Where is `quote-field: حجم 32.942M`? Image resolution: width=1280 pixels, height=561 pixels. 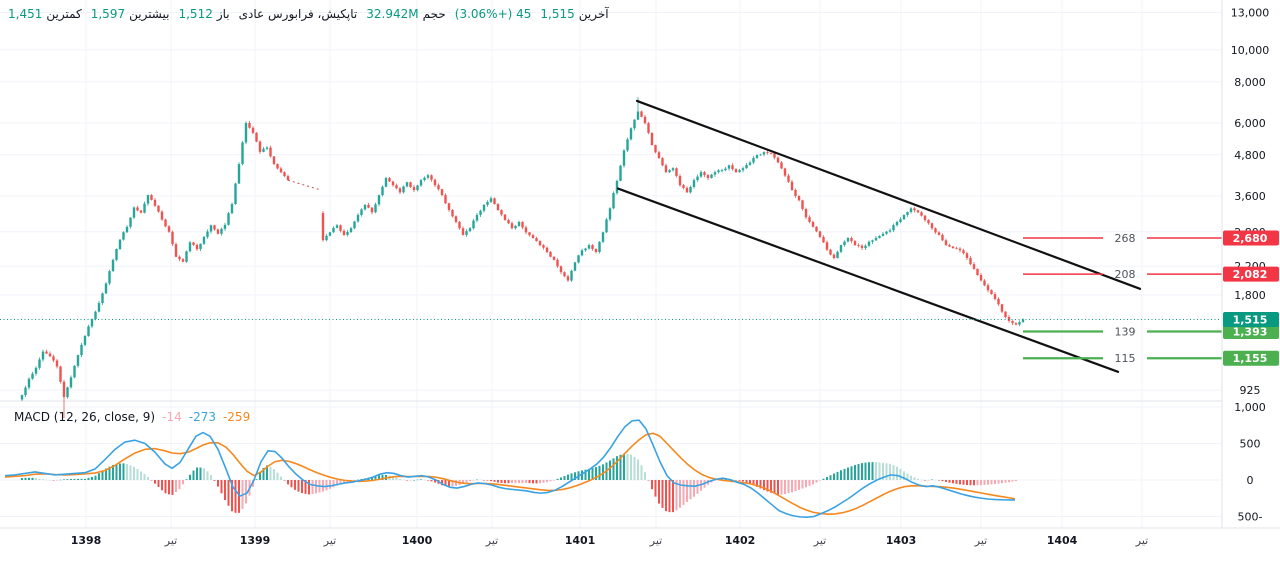 quote-field: حجم 32.942M is located at coordinates (406, 14).